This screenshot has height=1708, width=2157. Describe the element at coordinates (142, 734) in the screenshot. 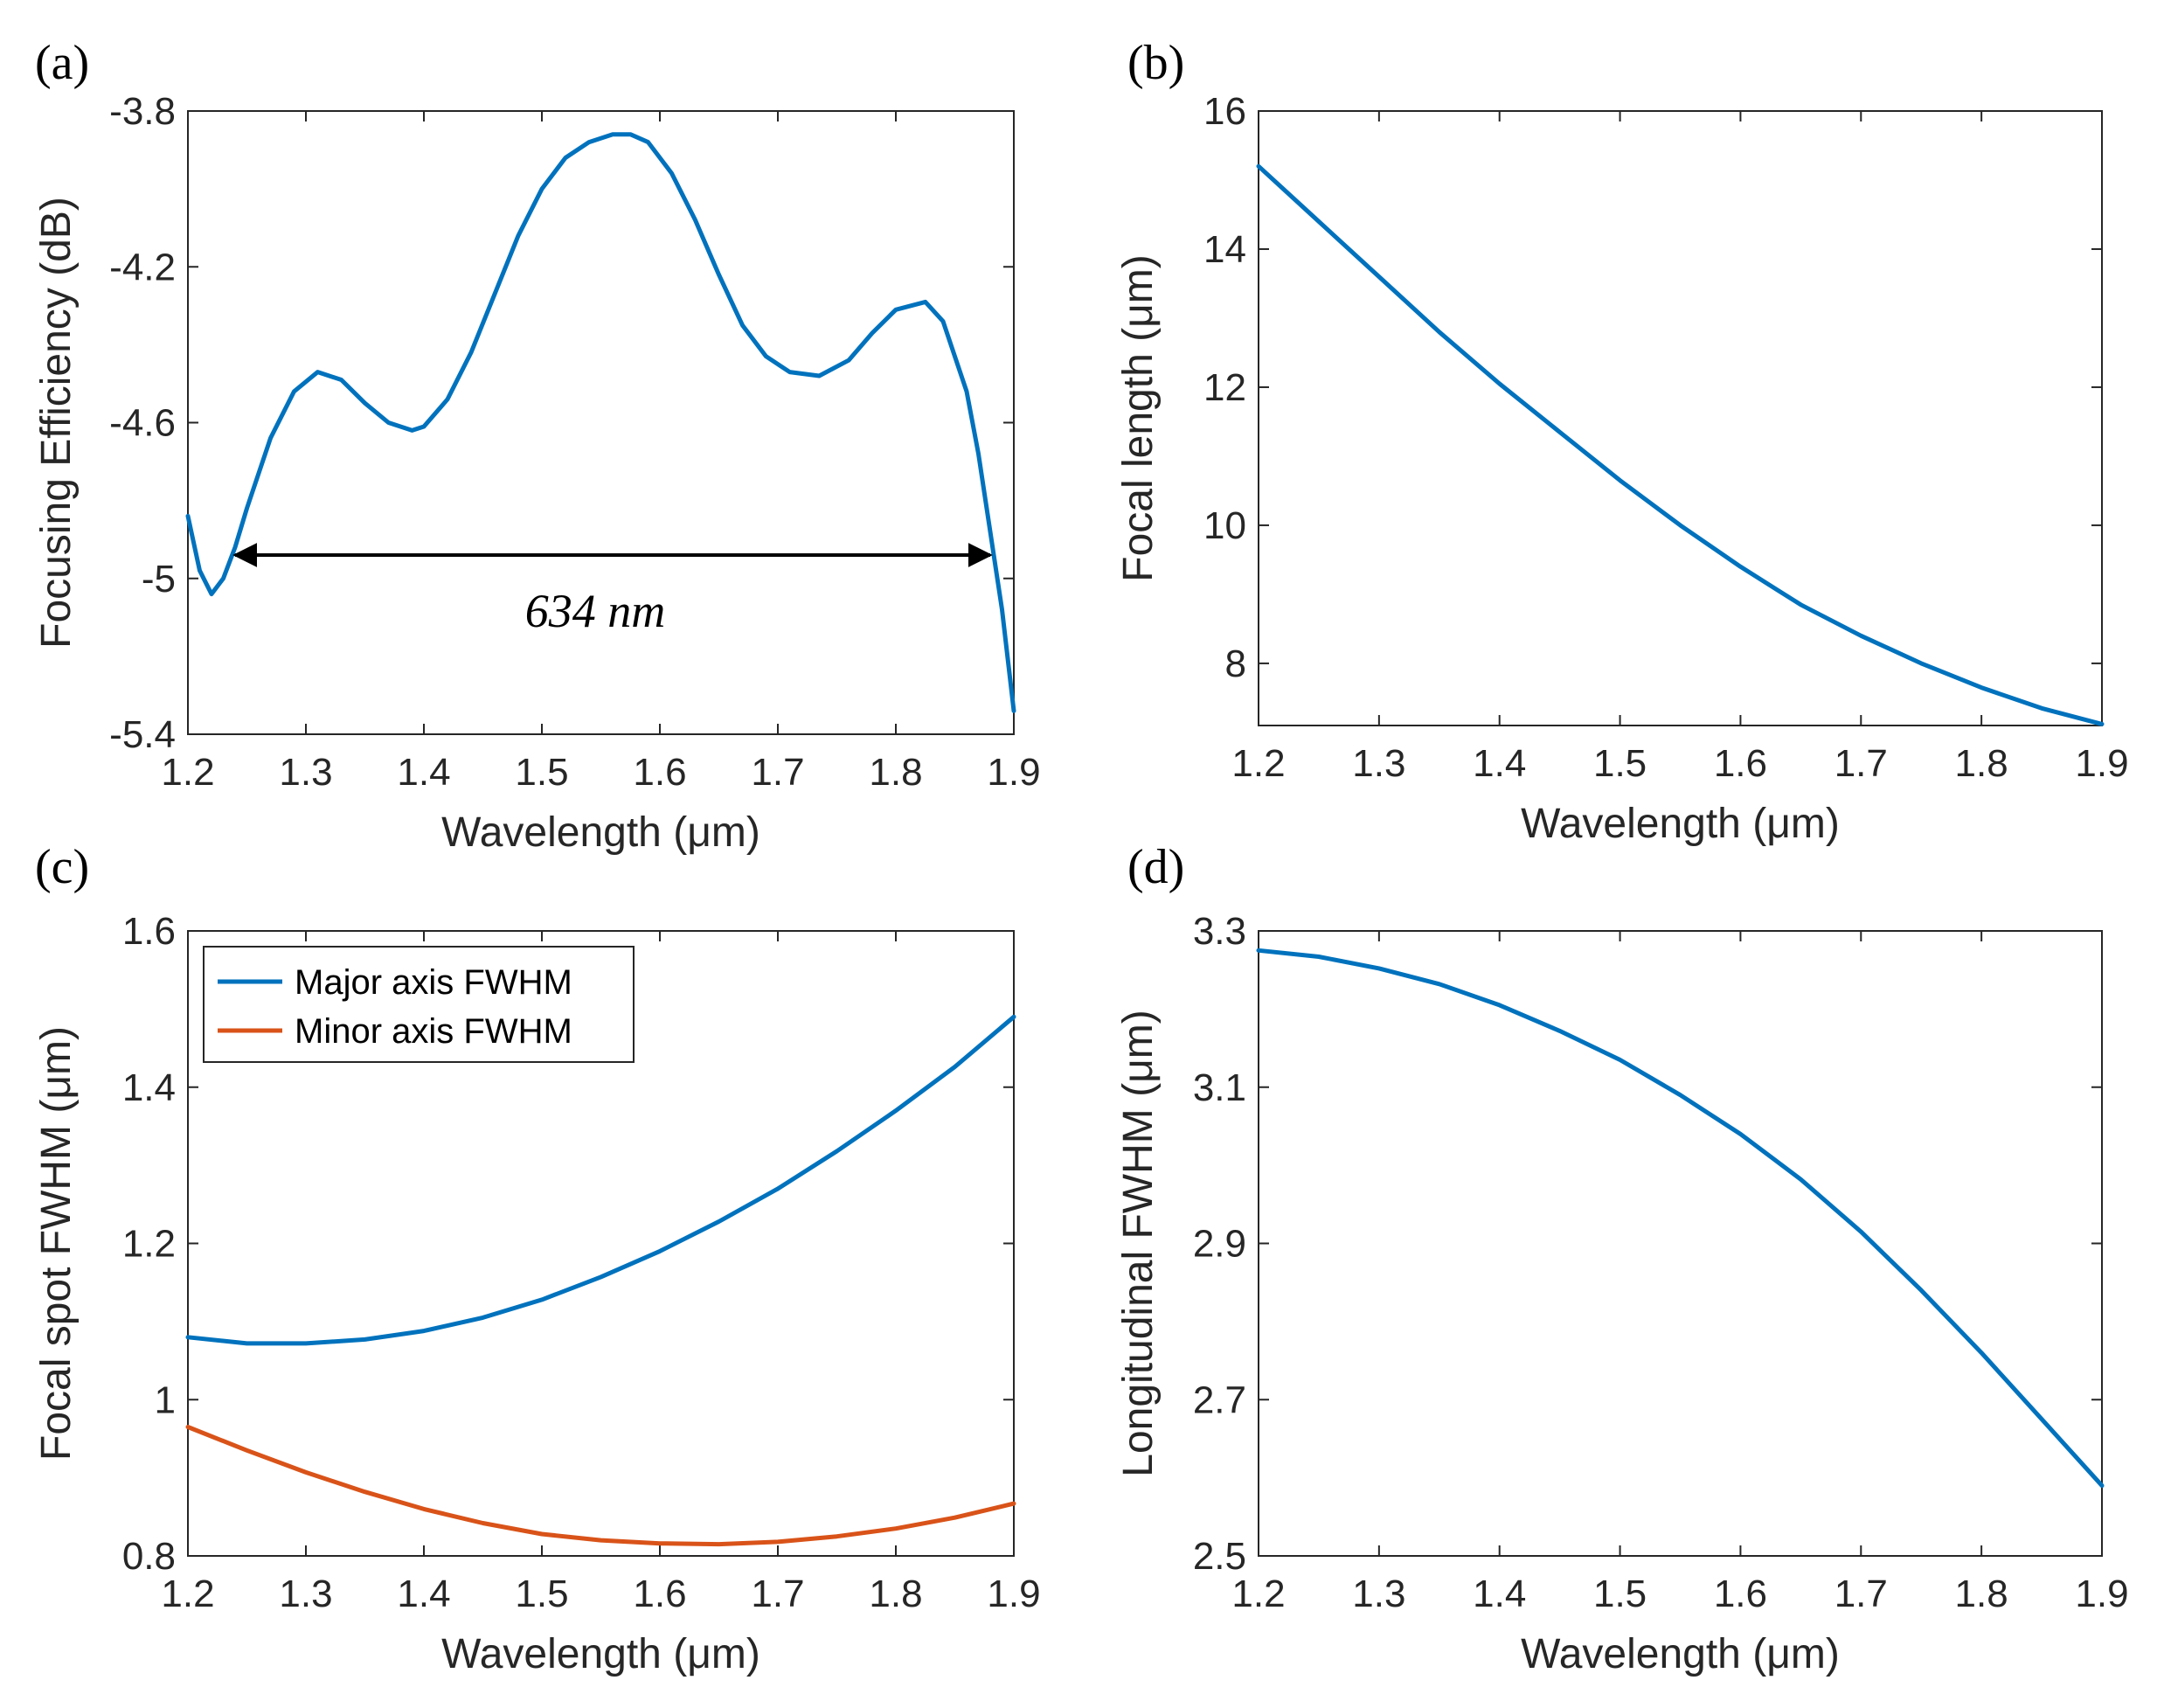

I see `y-tick-label: -5.4` at that location.